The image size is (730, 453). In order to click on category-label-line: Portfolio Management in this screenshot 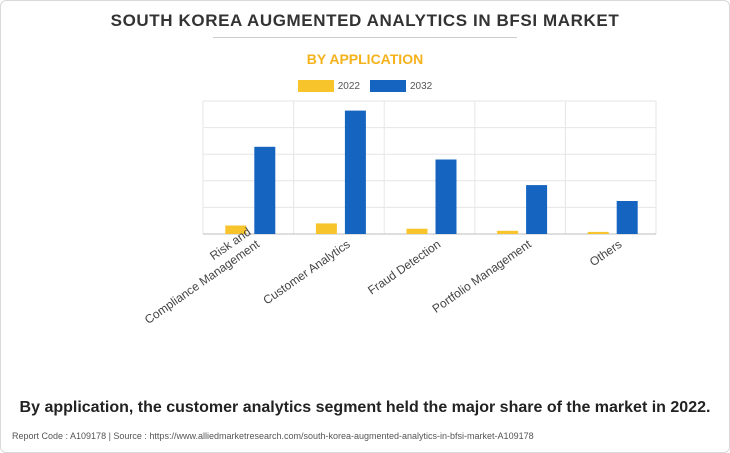, I will do `click(482, 276)`.